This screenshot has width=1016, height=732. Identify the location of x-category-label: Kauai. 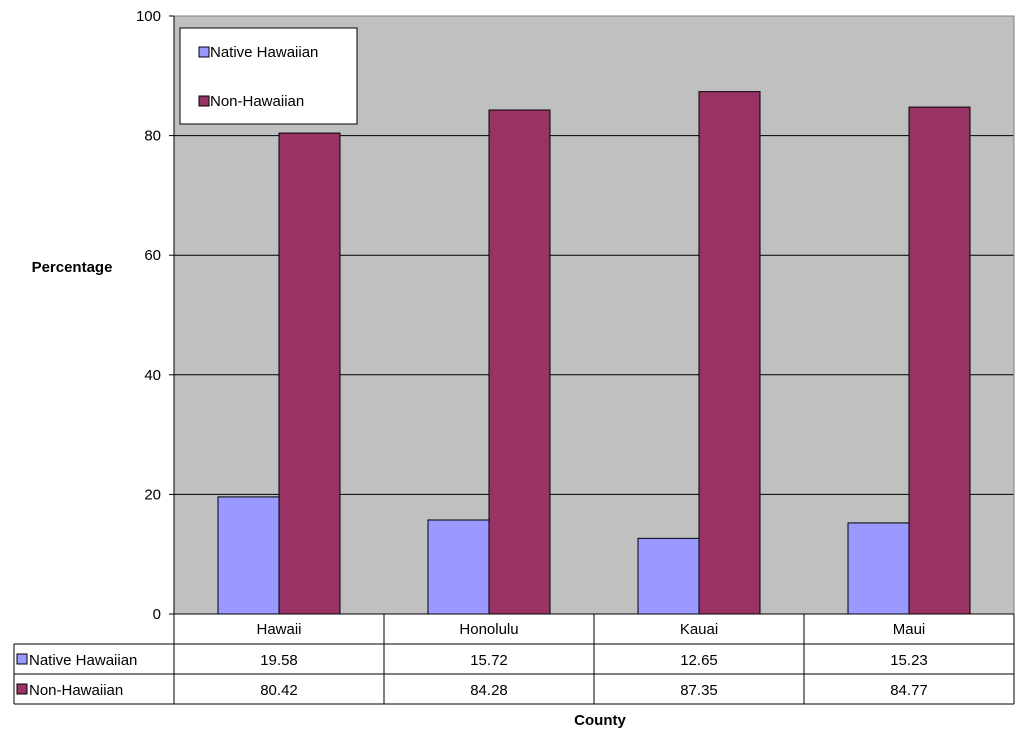
(699, 629).